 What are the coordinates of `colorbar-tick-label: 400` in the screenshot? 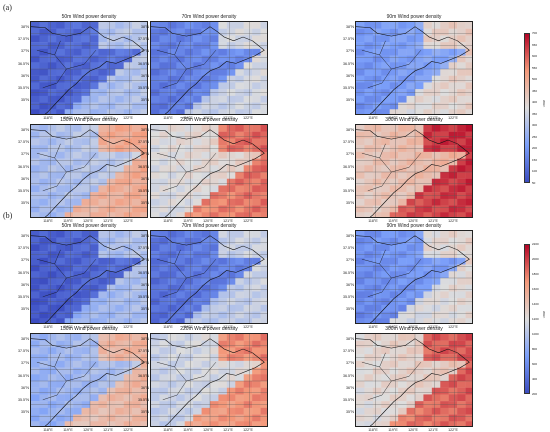 It's located at (535, 102).